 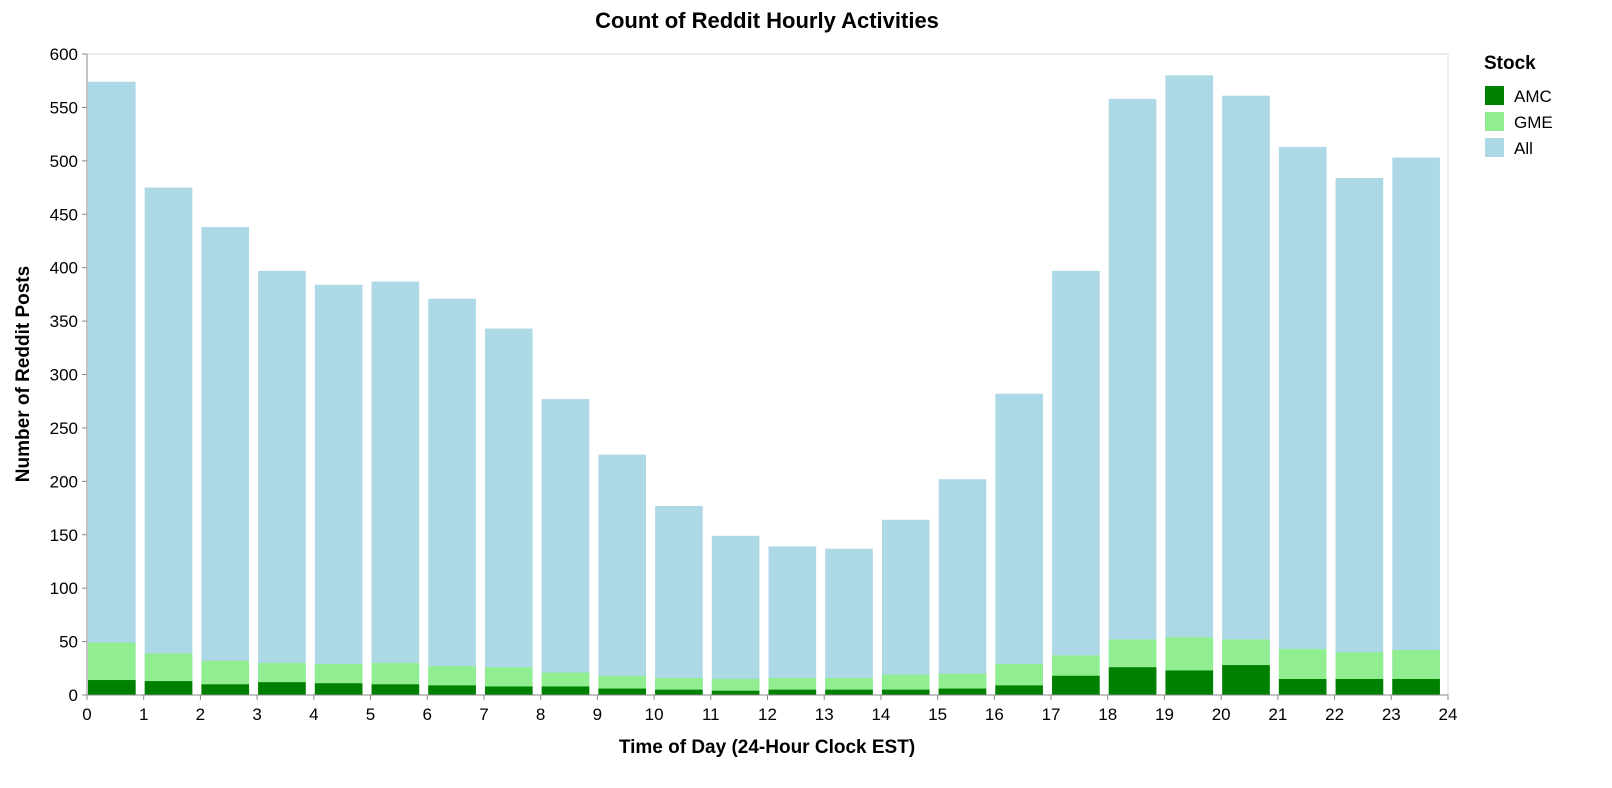 What do you see at coordinates (483, 714) in the screenshot?
I see `x-tick-label-7: 7` at bounding box center [483, 714].